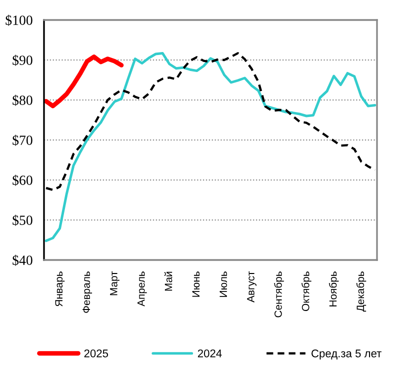  Describe the element at coordinates (223, 284) in the screenshot. I see `x-tick-label: Июль` at that location.